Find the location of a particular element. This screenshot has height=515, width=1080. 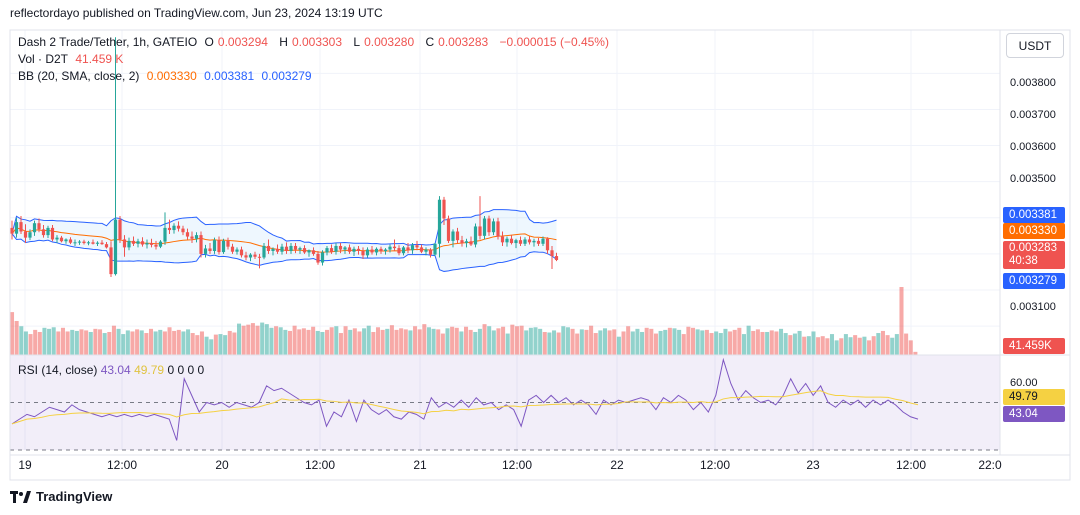

rsi-ma-line is located at coordinates (465, 407).